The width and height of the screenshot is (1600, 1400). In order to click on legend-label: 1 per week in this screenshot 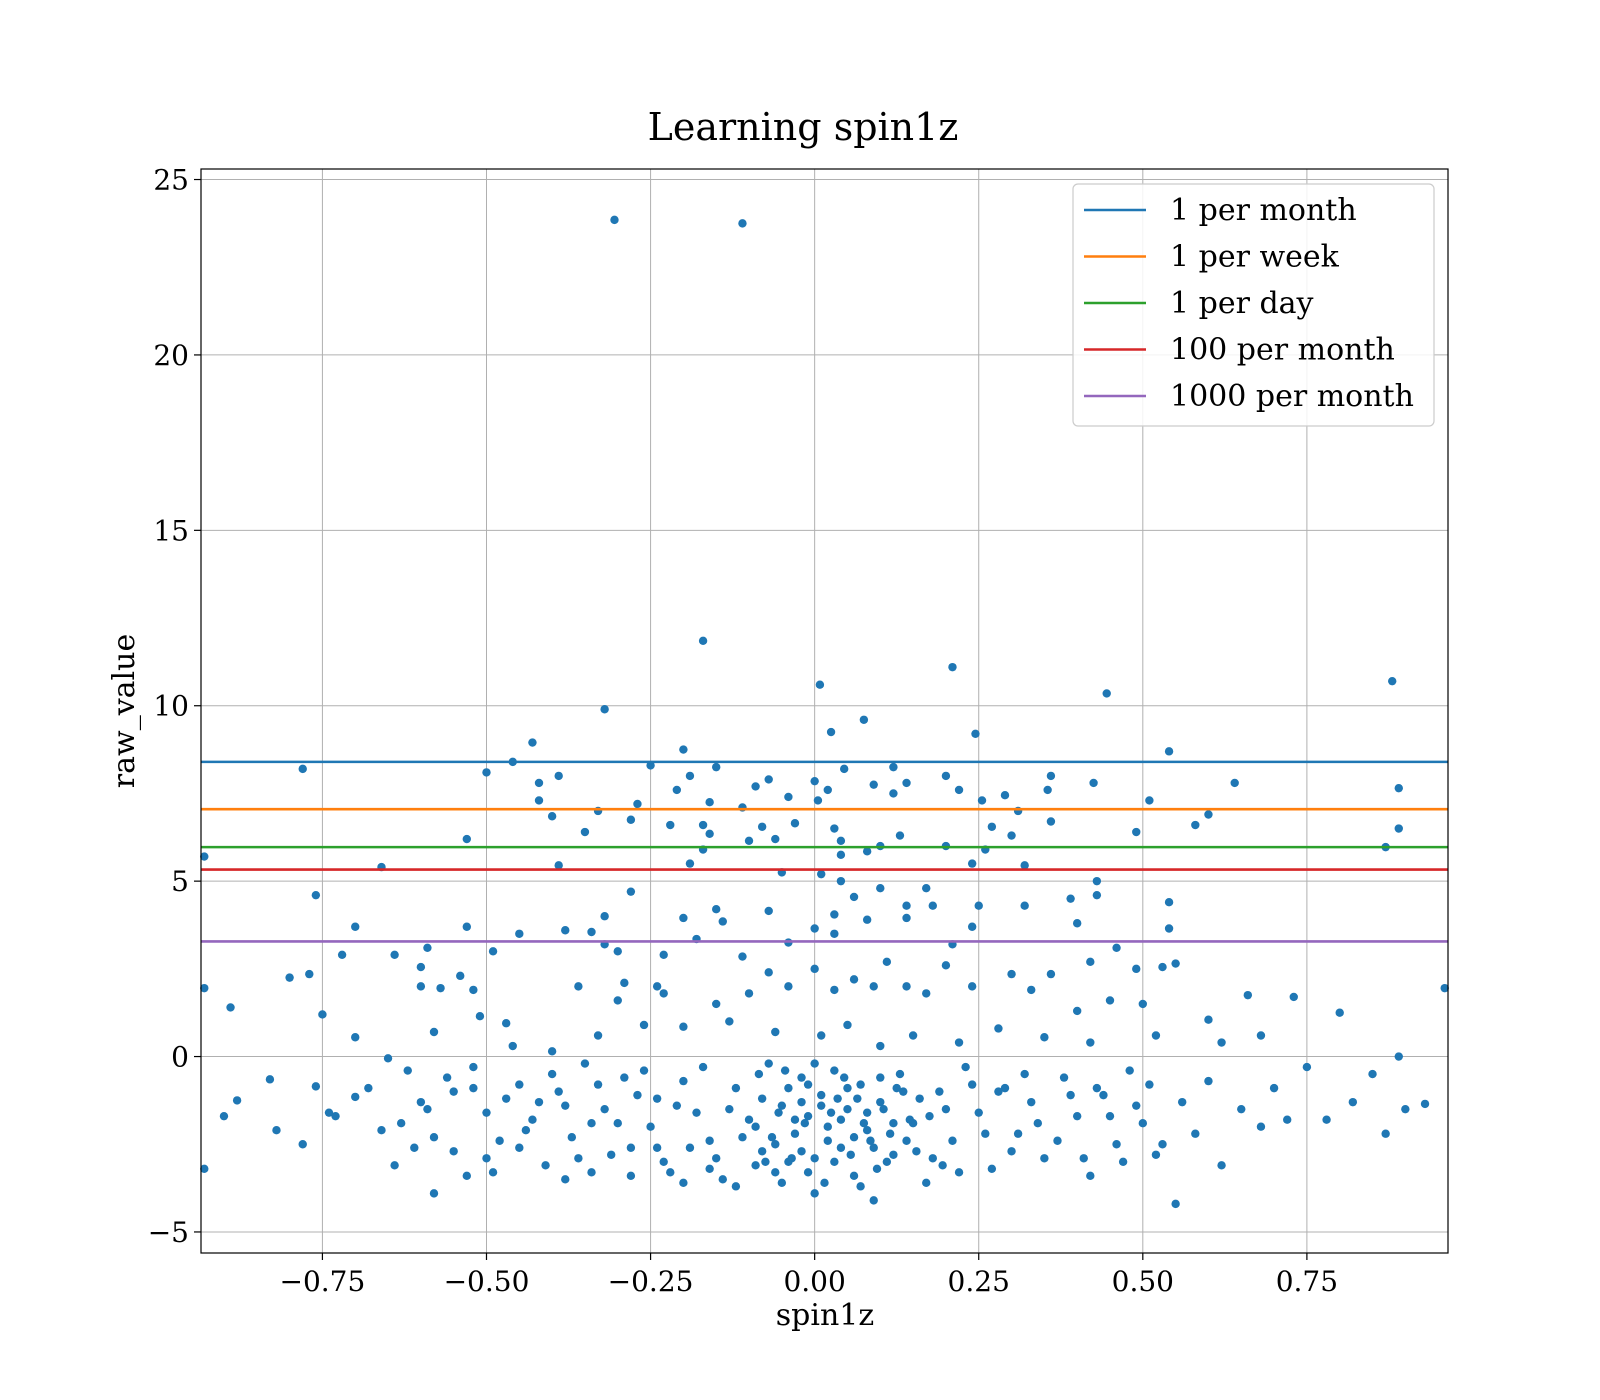, I will do `click(1255, 257)`.